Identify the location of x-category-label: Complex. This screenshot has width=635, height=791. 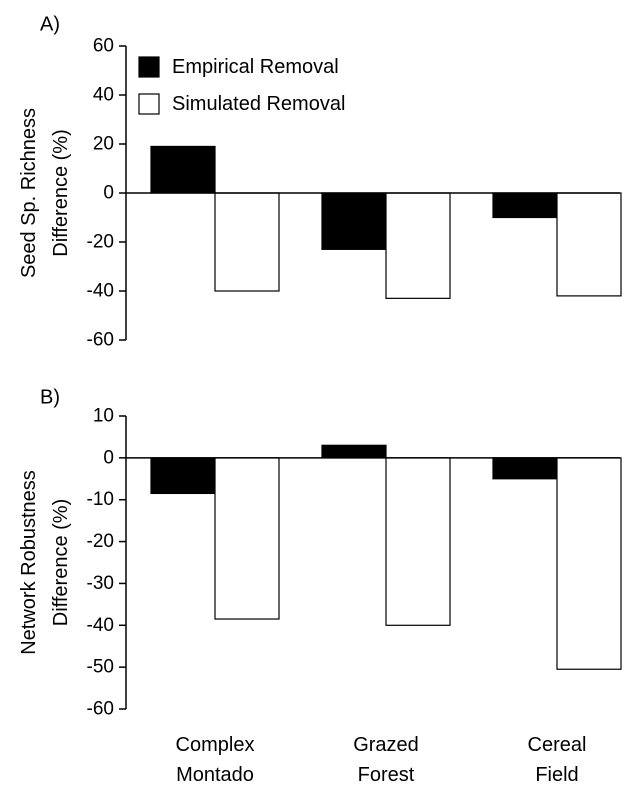
(215, 745).